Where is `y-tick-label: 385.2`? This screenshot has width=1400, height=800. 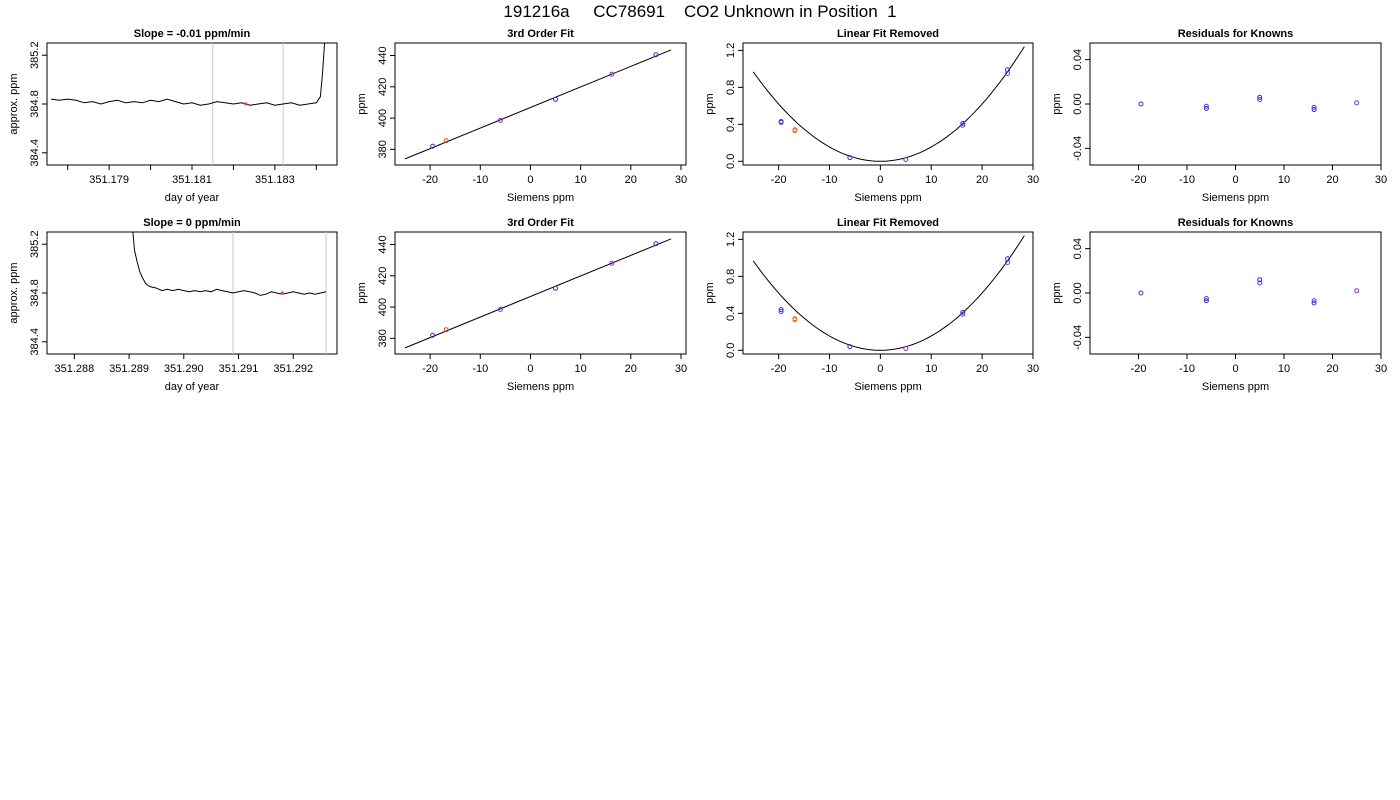 y-tick-label: 385.2 is located at coordinates (35, 244).